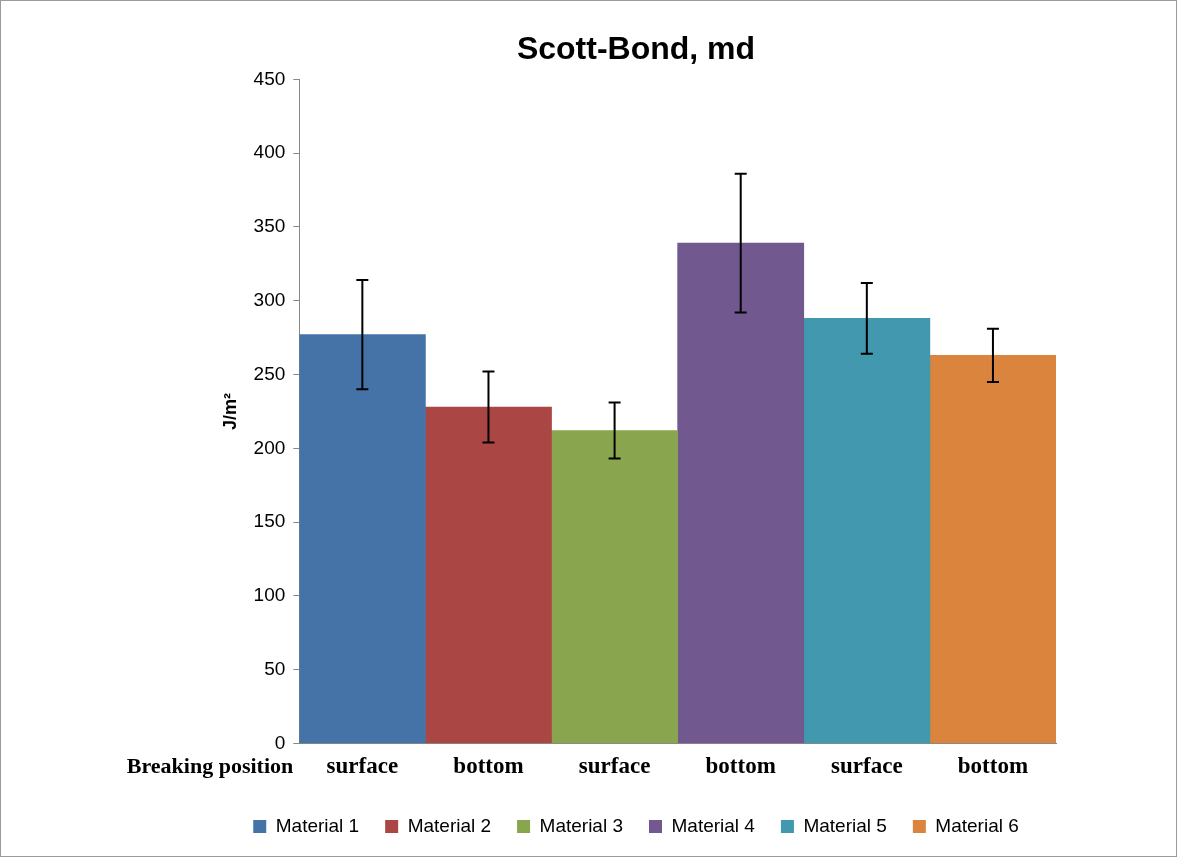 The height and width of the screenshot is (857, 1177). I want to click on y-tick-label: 400, so click(269, 152).